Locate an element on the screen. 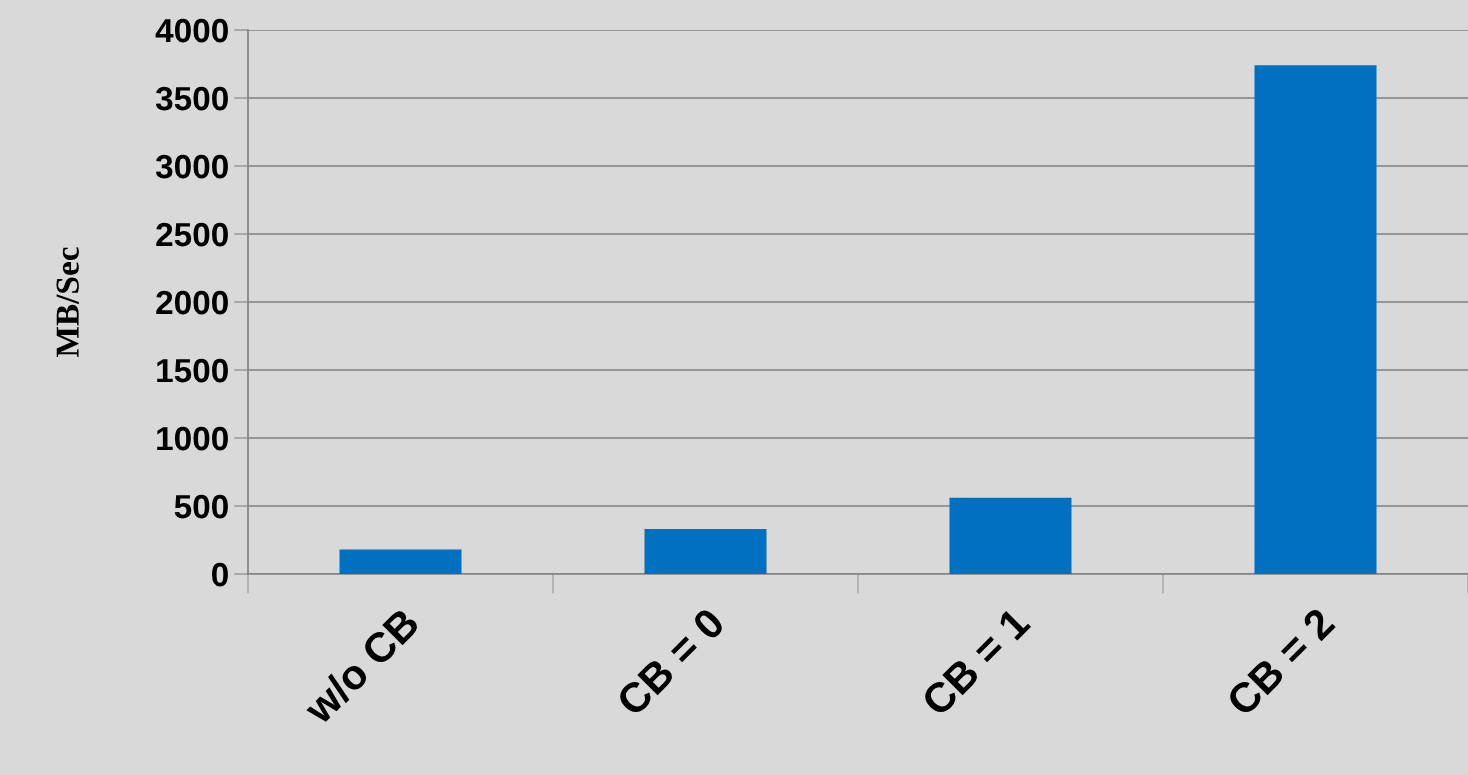  y-tick-label: 1000 is located at coordinates (192, 438).